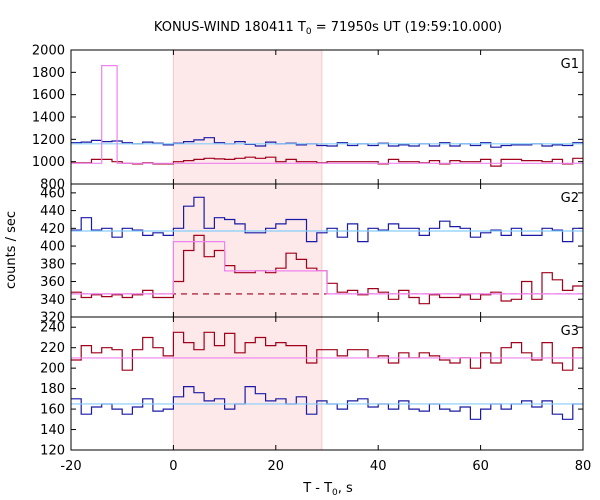 This screenshot has height=500, width=600. What do you see at coordinates (52, 451) in the screenshot?
I see `g3-ytick-label: 120` at bounding box center [52, 451].